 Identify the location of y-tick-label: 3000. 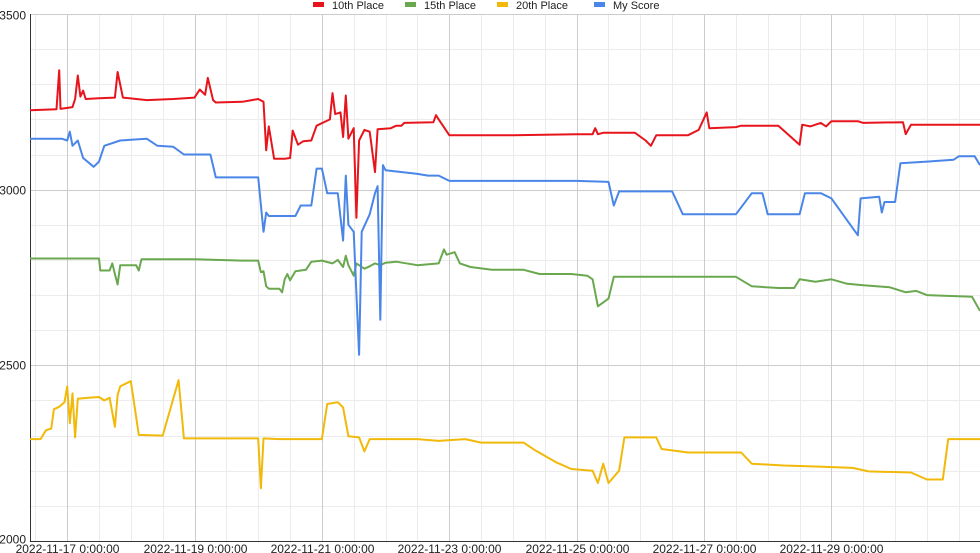
(13, 191).